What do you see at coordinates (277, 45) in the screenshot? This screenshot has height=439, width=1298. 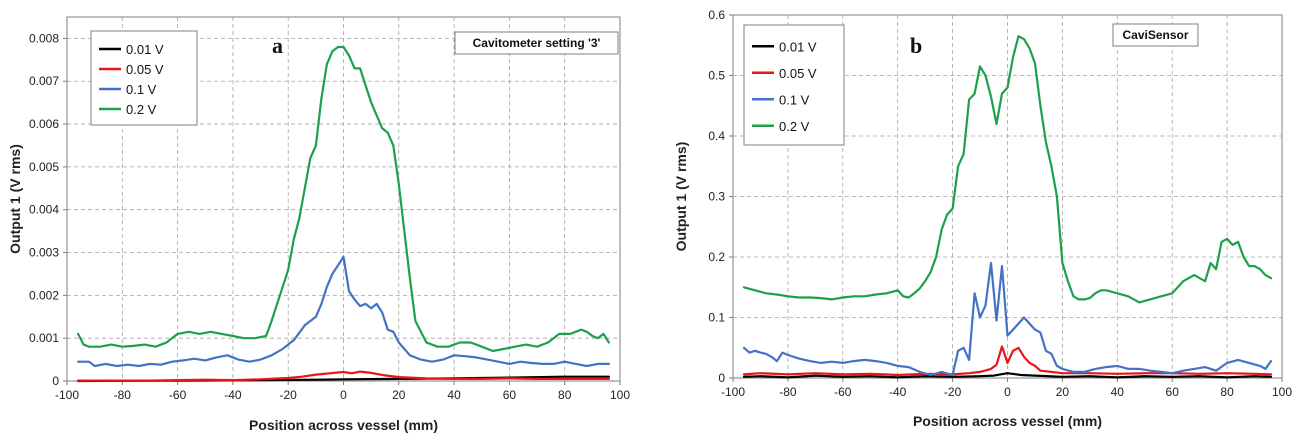 I see `panel-letter: a` at bounding box center [277, 45].